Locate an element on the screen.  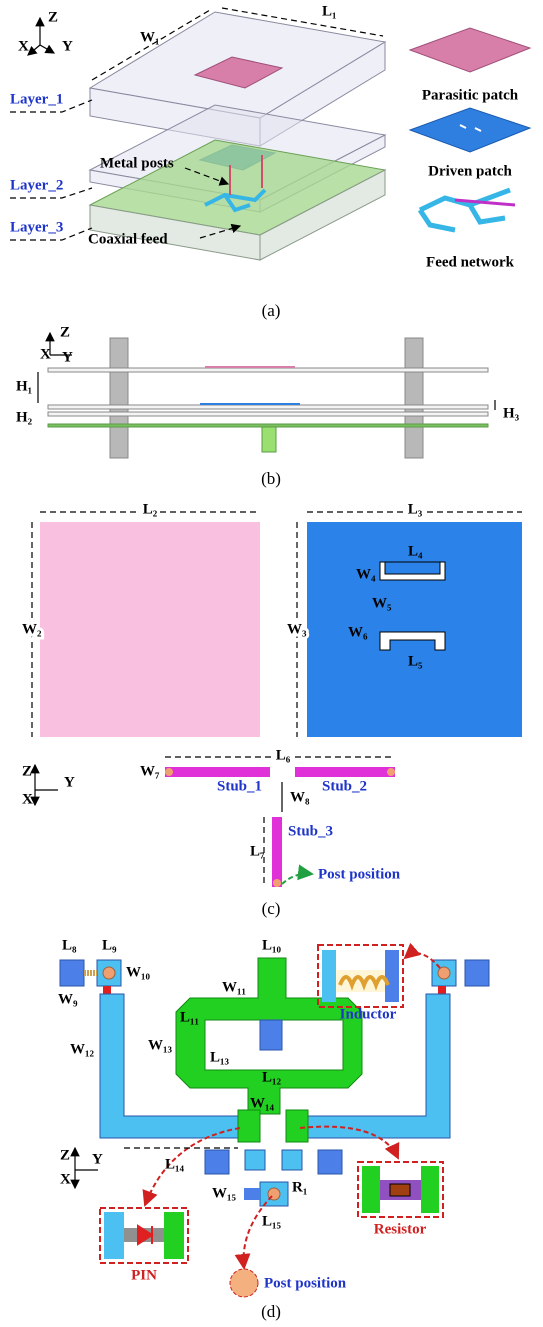
inductor-coil is located at coordinates (364, 983).